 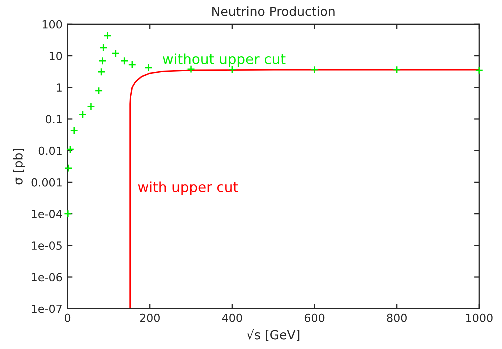 What do you see at coordinates (59, 88) in the screenshot?
I see `y-tick-label: 1` at bounding box center [59, 88].